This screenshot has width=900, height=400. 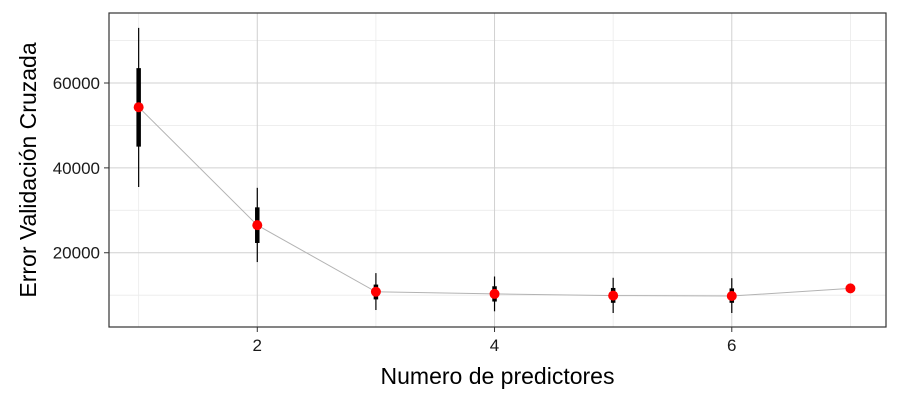 I want to click on y-axis-ticks: 20000 40000 60000, so click(x=81, y=168).